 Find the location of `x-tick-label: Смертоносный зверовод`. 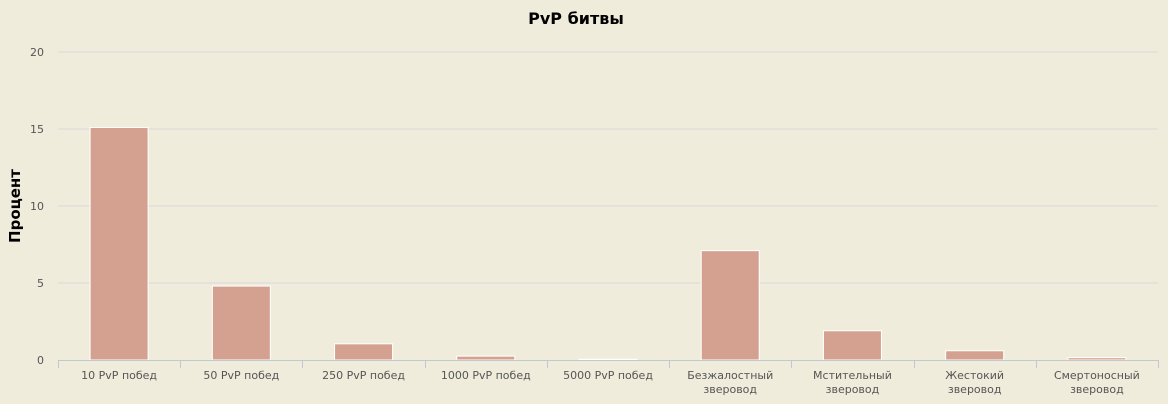

x-tick-label: Смертоносный зверовод is located at coordinates (1097, 382).